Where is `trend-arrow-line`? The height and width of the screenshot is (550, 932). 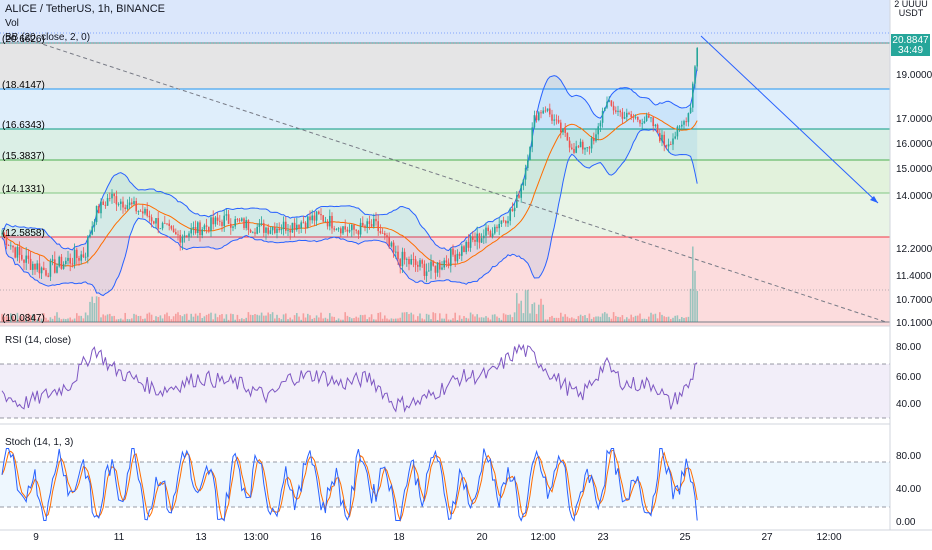 trend-arrow-line is located at coordinates (789, 119).